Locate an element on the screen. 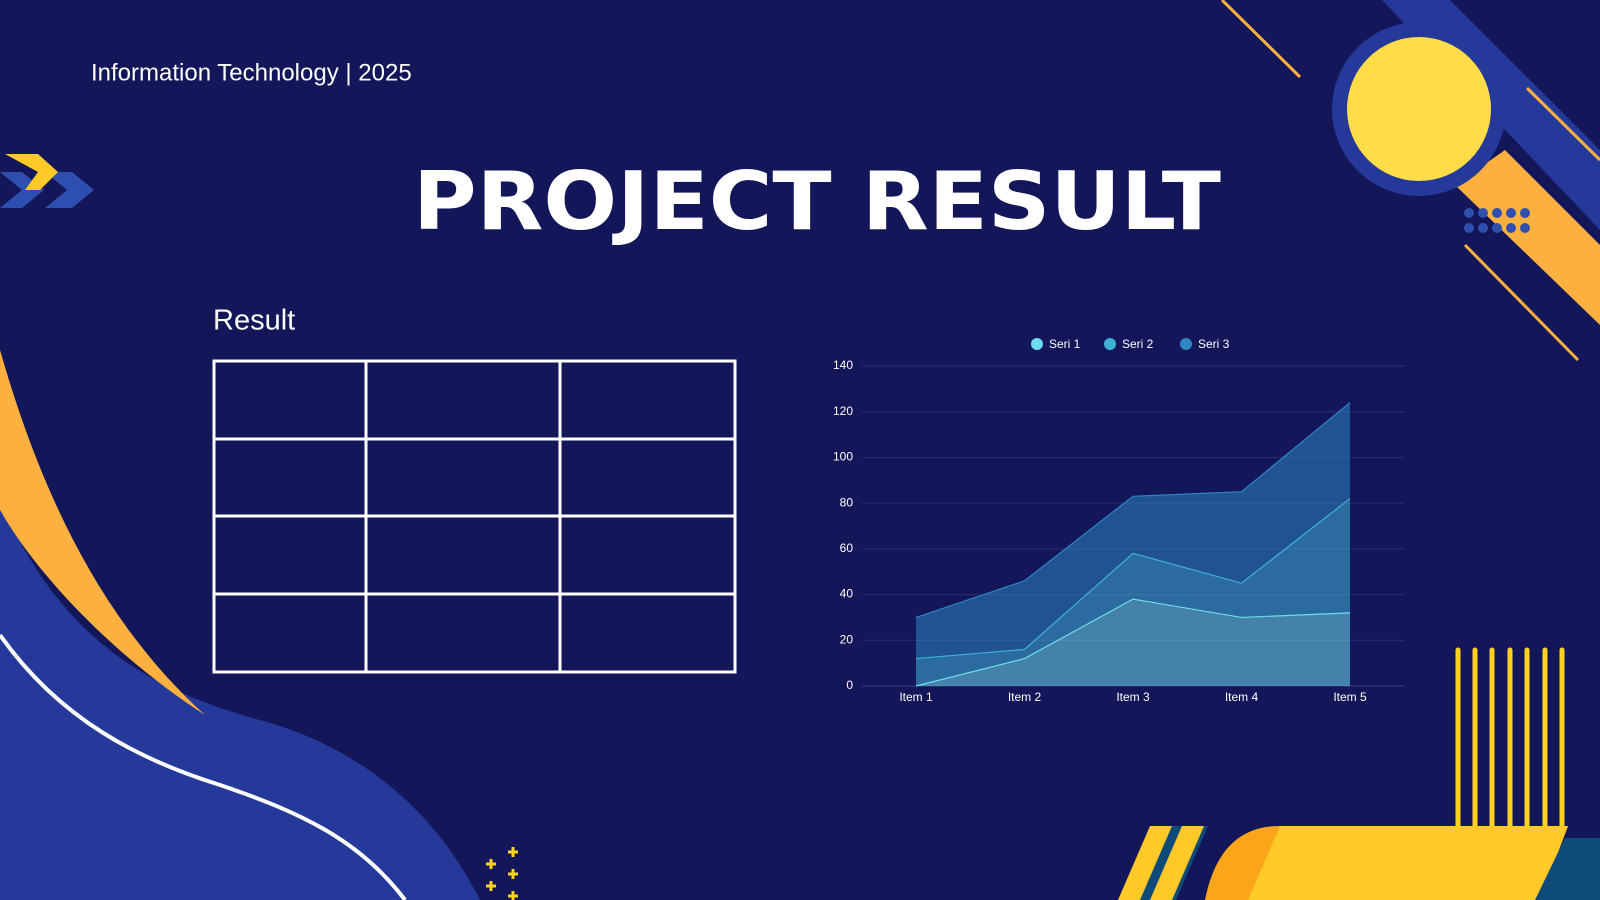 The image size is (1600, 900). x-tick-label: Item 2 is located at coordinates (1025, 697).